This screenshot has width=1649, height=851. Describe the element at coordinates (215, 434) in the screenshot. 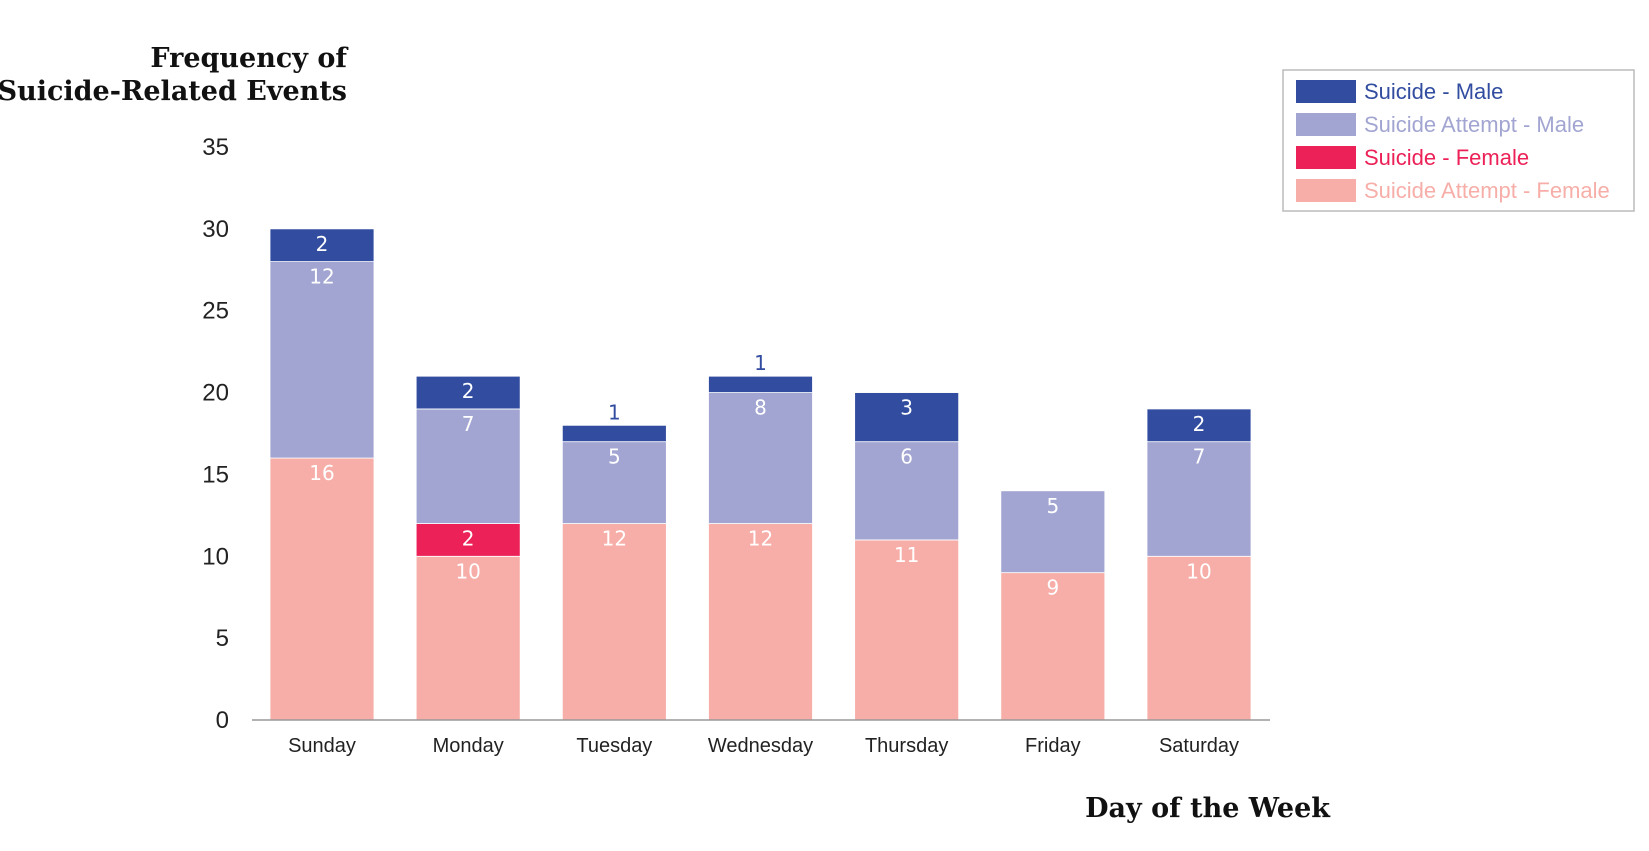

I see `y-axis-ticks: 0 5 10 15 20 25 30 35` at that location.